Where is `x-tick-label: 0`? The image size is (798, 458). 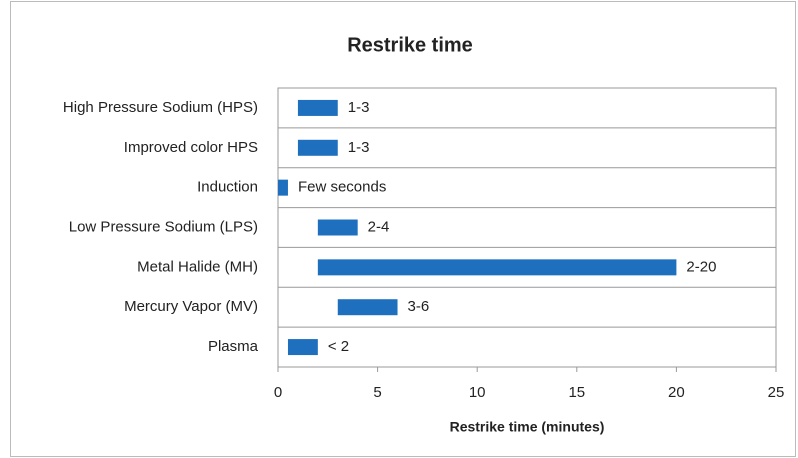
x-tick-label: 0 is located at coordinates (278, 392).